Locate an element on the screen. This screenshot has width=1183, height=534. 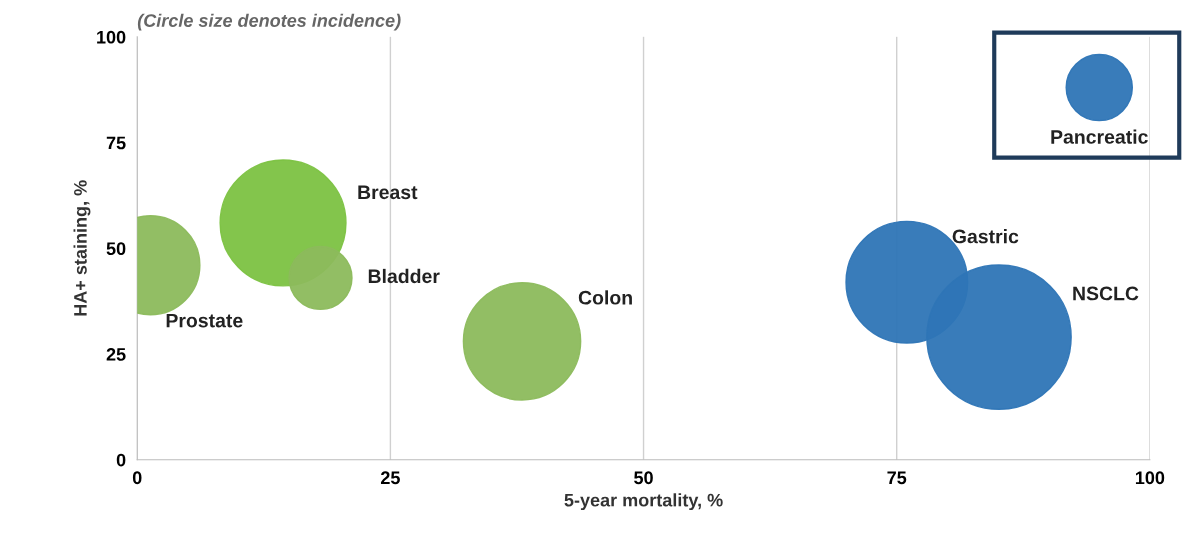
x-tick-label: 75 is located at coordinates (897, 478).